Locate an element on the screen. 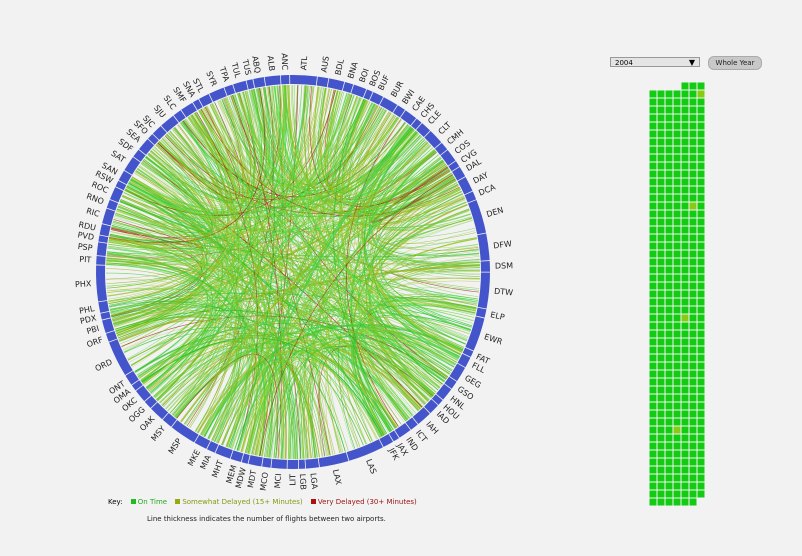 This screenshot has height=556, width=802. ring-segment-bna is located at coordinates (348, 87).